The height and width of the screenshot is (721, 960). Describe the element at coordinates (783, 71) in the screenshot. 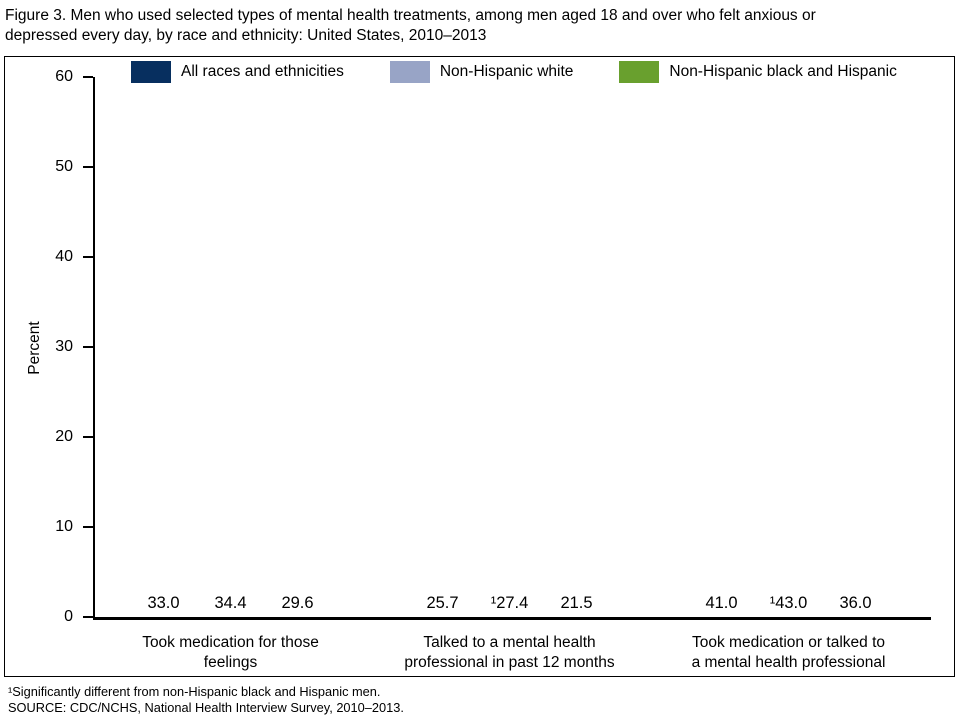

I see `legend-label: Non-Hispanic black and Hispanic` at that location.